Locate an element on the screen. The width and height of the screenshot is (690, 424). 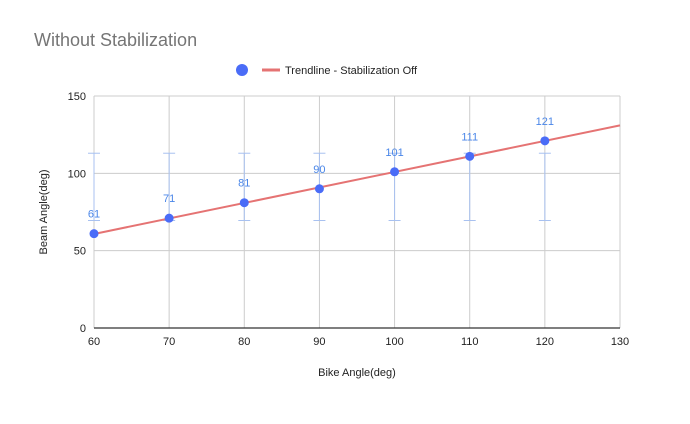
data-label: 111 is located at coordinates (469, 137).